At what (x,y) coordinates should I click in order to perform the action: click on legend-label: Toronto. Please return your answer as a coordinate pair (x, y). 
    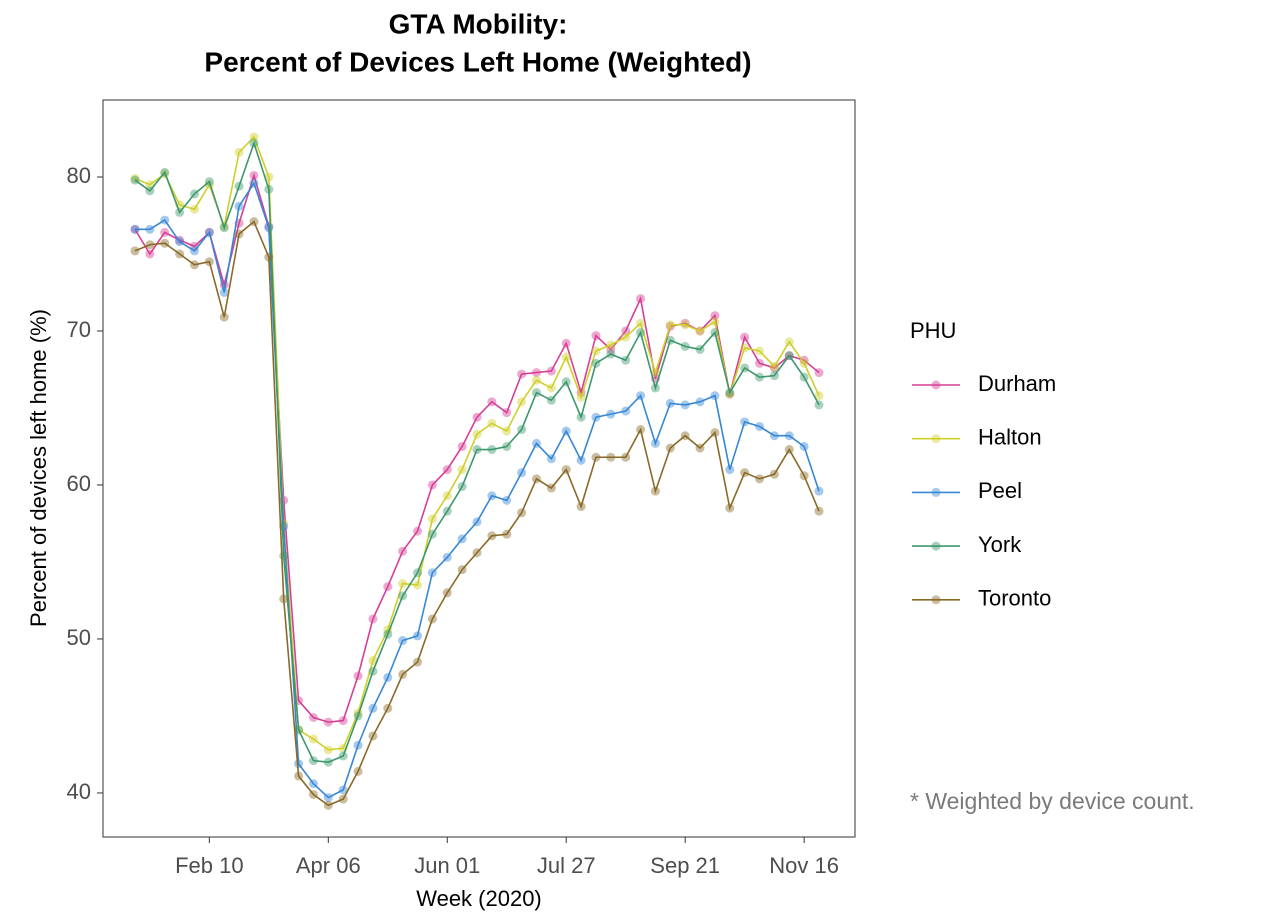
    Looking at the image, I should click on (1014, 598).